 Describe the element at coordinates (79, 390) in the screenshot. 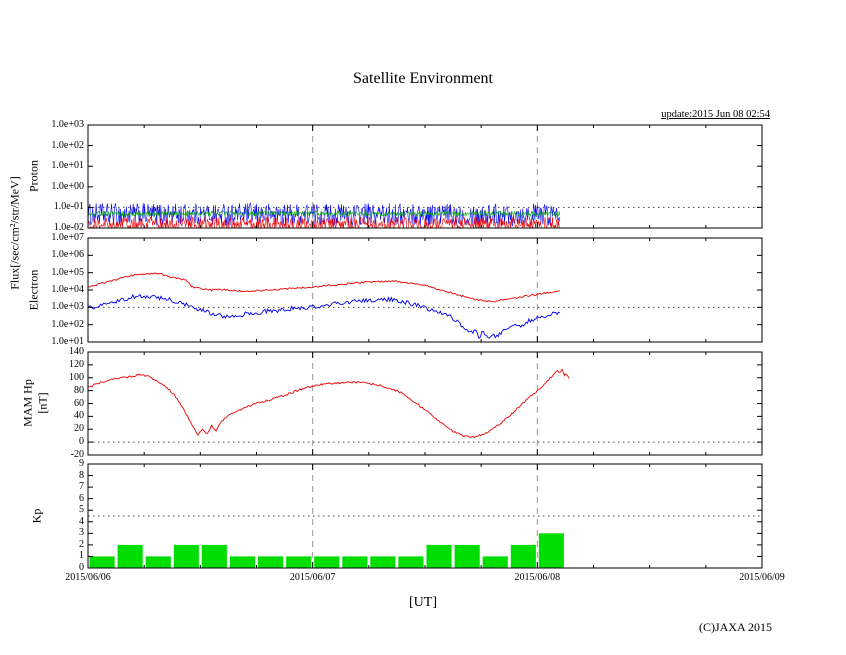

I see `y-tick-label: 80` at that location.